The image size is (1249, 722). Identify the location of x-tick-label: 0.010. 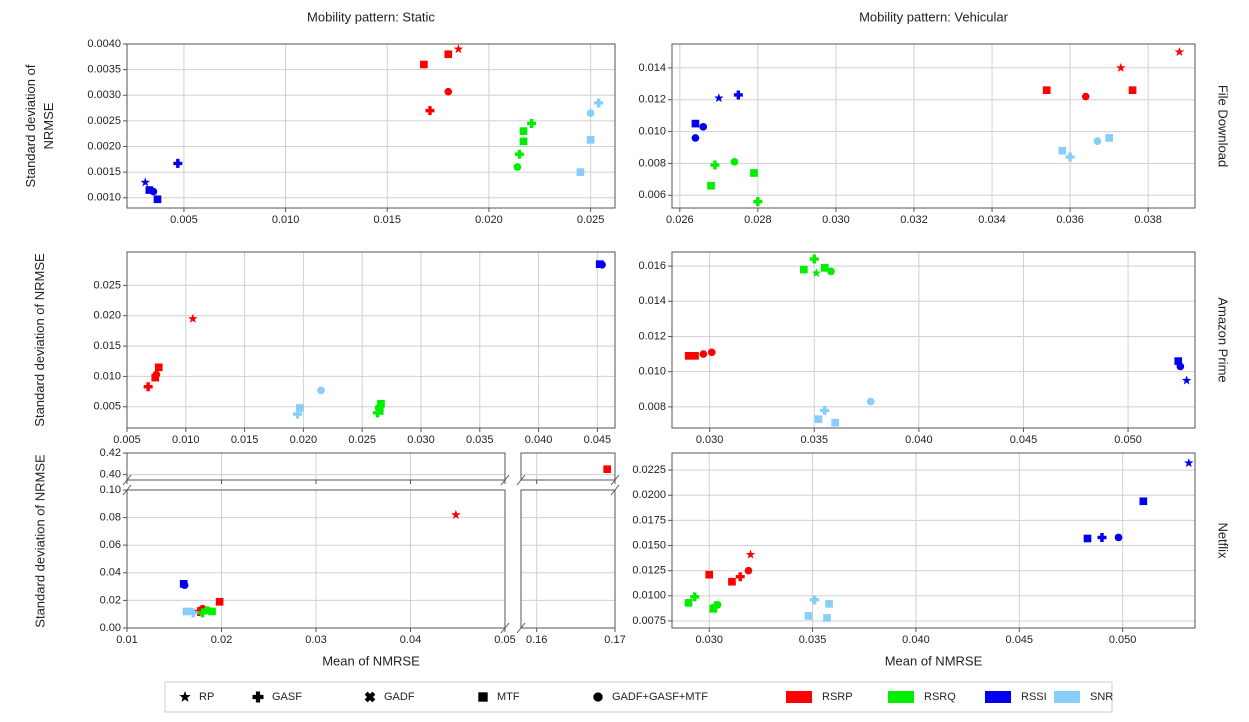
(186, 440).